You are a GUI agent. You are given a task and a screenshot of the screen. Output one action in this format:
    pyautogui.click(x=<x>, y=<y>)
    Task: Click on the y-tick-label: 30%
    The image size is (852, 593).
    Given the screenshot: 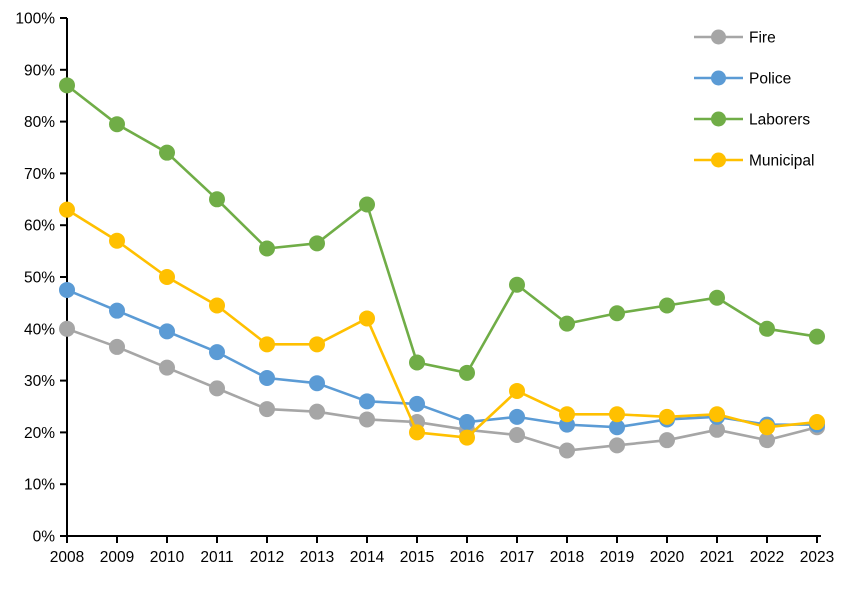 What is the action you would take?
    pyautogui.click(x=39, y=381)
    